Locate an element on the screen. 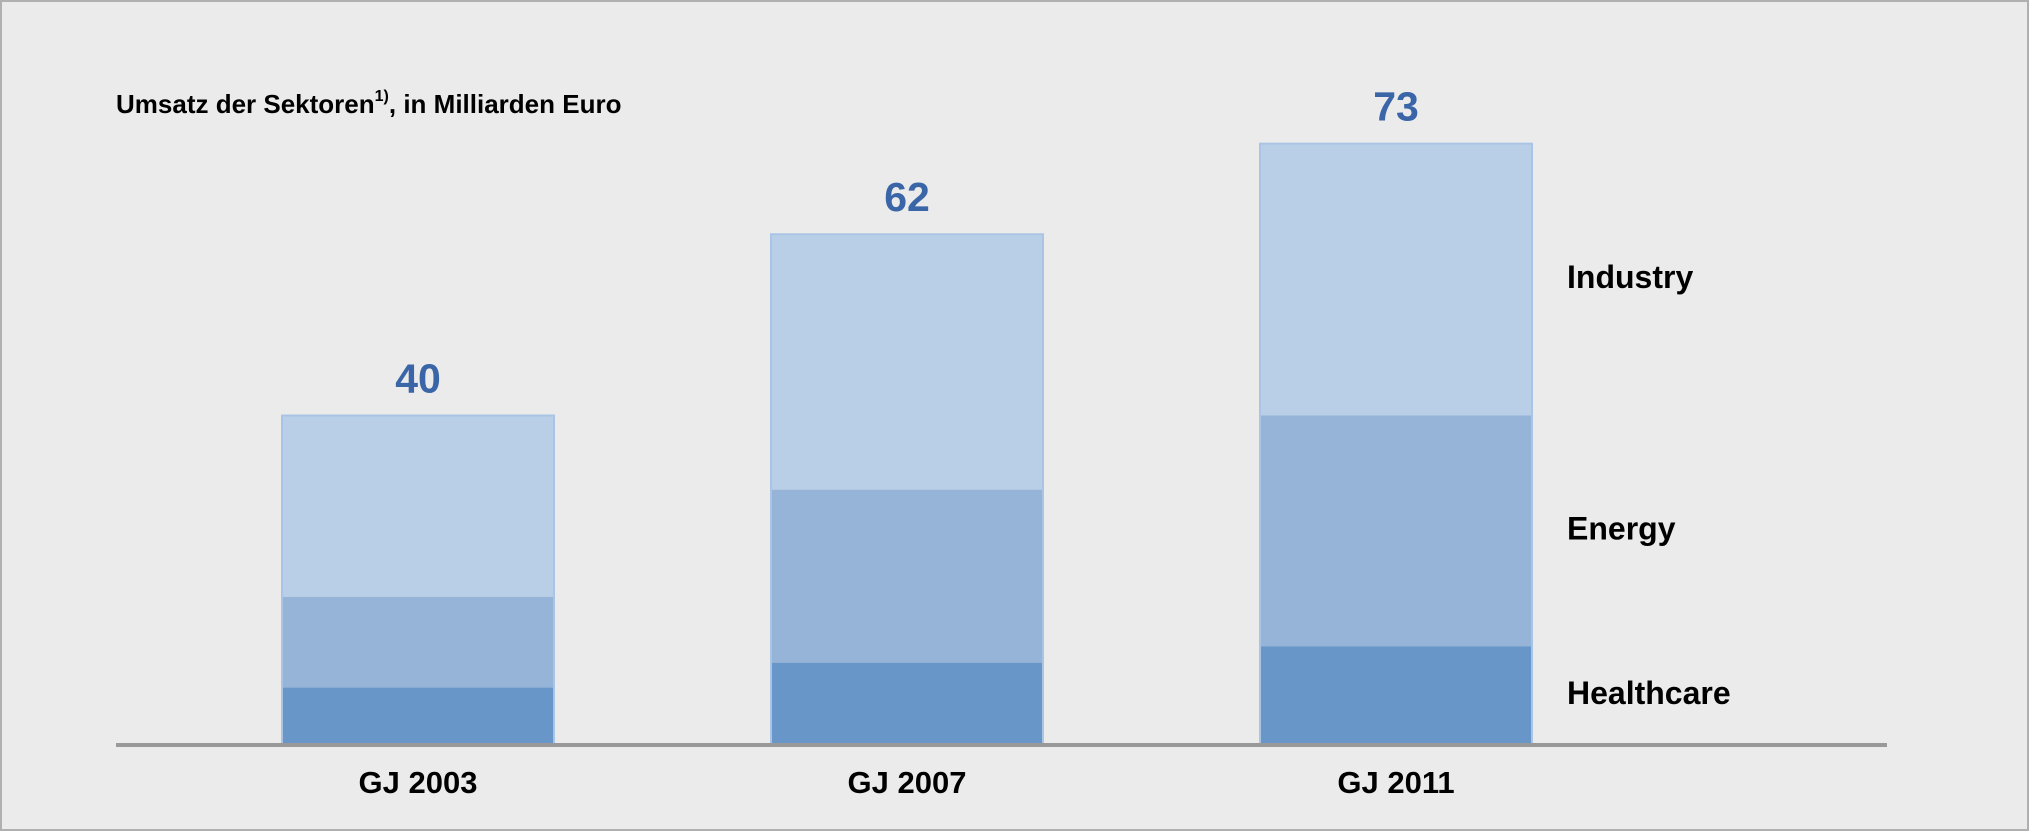 The height and width of the screenshot is (831, 2029). x-tick-label: GJ 2007 is located at coordinates (907, 782).